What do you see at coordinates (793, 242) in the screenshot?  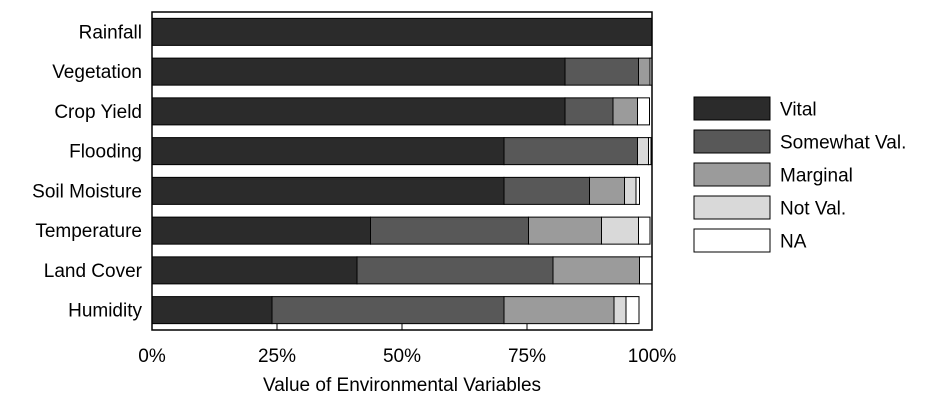 I see `legend-label: NA` at bounding box center [793, 242].